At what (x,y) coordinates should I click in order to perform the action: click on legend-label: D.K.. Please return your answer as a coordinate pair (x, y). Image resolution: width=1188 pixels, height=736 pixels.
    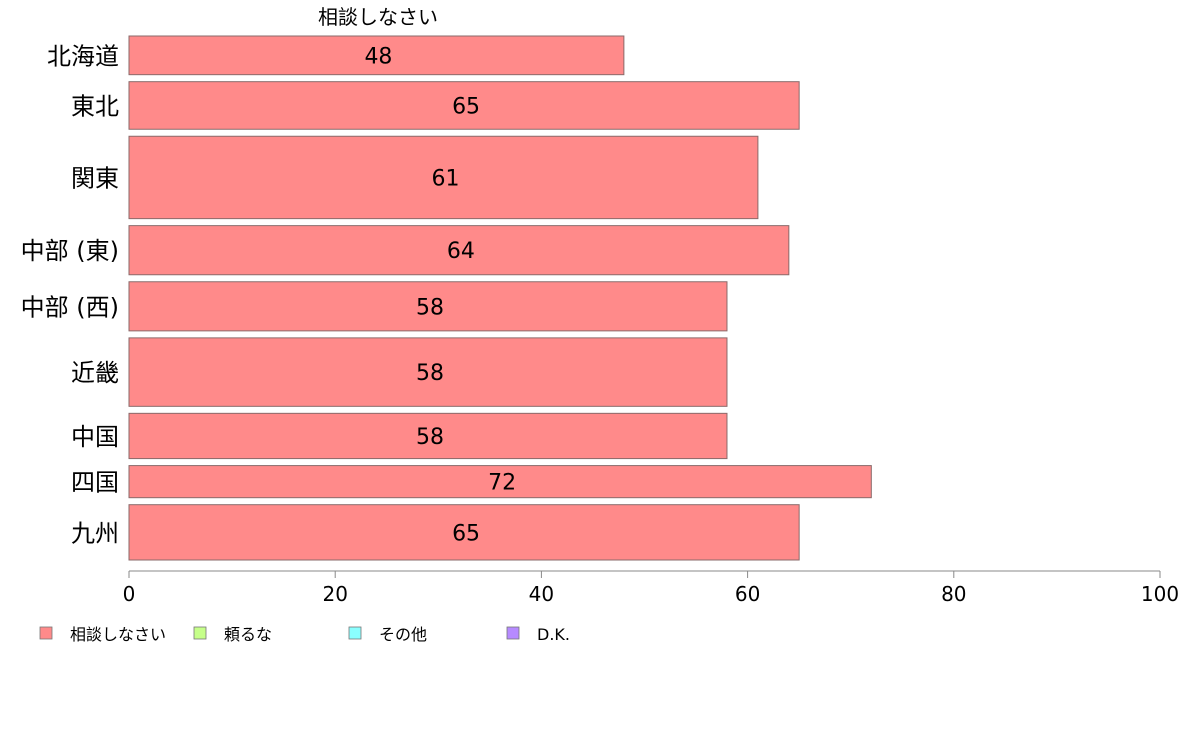
    Looking at the image, I should click on (553, 634).